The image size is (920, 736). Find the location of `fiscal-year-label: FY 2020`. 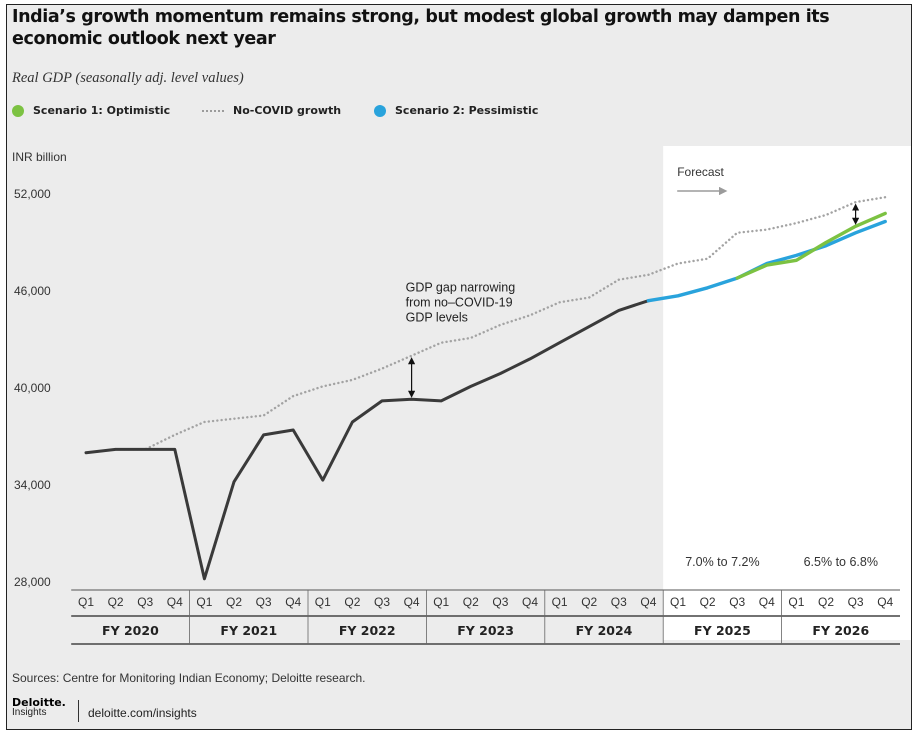

fiscal-year-label: FY 2020 is located at coordinates (130, 630).